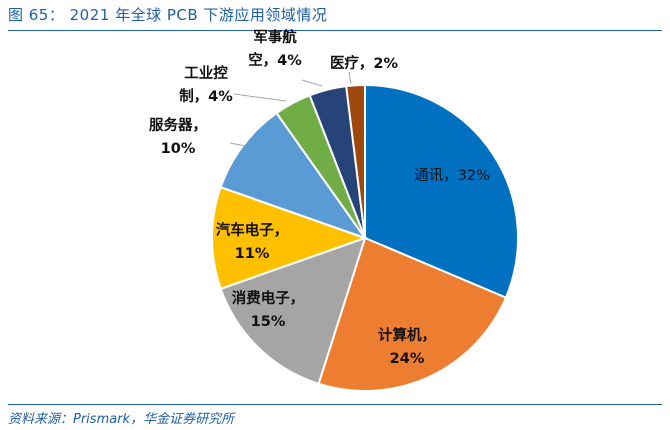  What do you see at coordinates (290, 238) in the screenshot?
I see `slice-automotive-electronics` at bounding box center [290, 238].